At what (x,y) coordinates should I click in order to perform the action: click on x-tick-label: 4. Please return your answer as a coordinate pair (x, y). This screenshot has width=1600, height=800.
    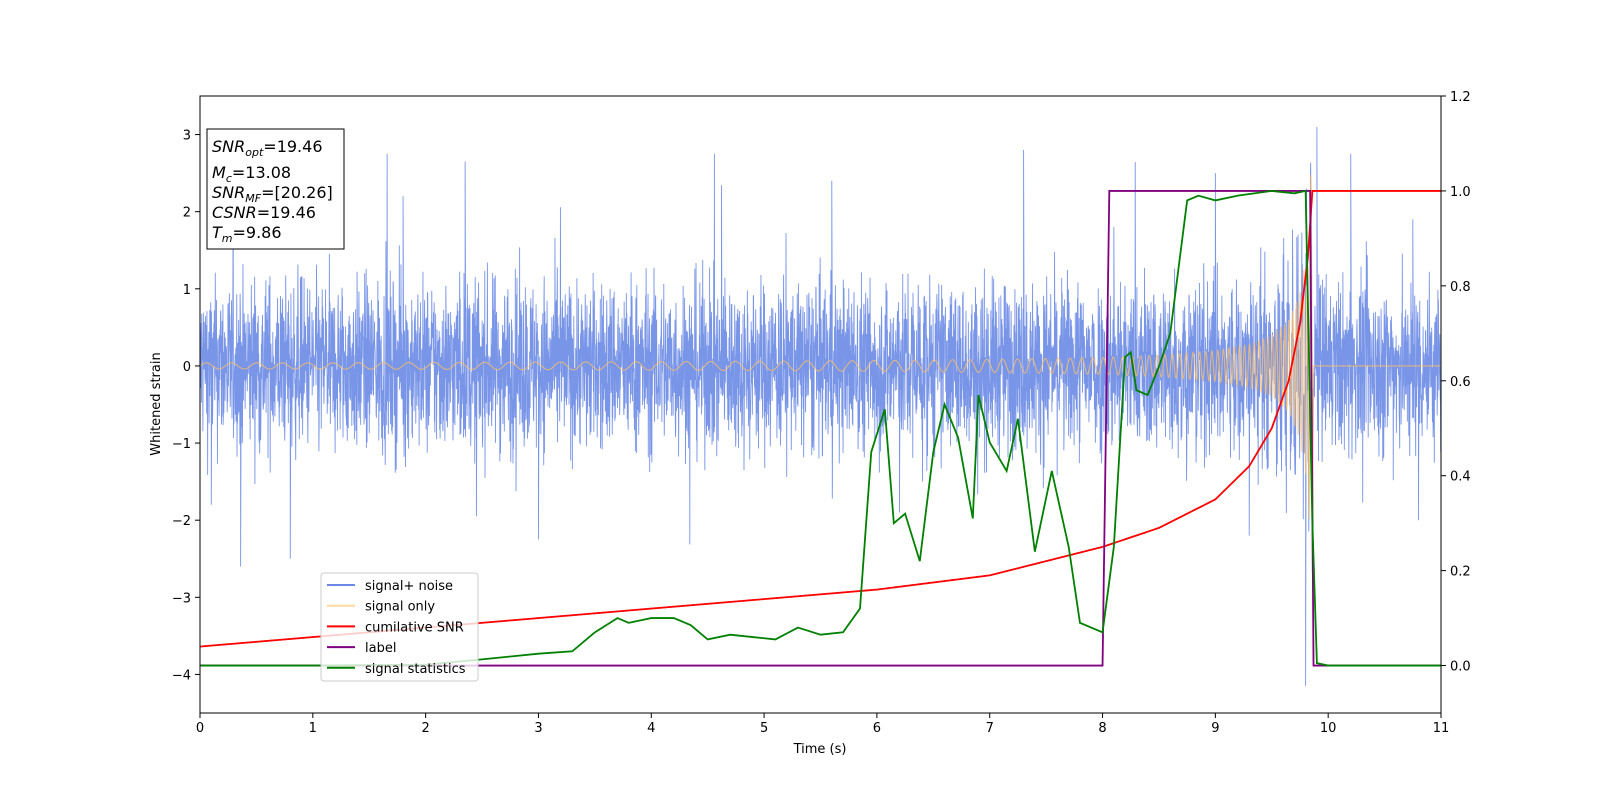
    Looking at the image, I should click on (651, 728).